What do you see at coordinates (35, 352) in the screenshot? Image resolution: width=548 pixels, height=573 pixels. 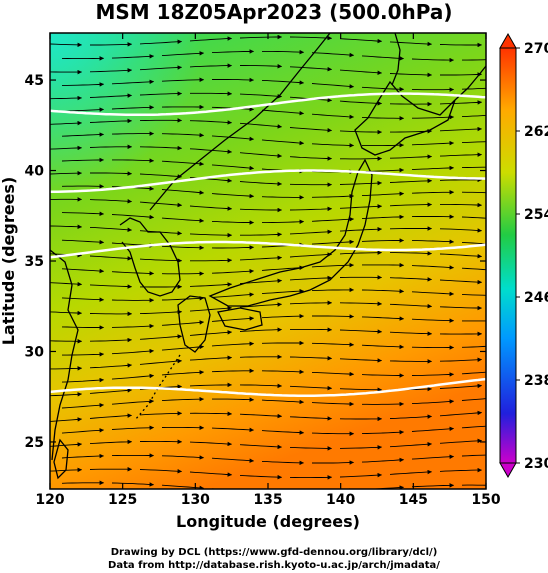 I see `y-tick-label: 30` at bounding box center [35, 352].